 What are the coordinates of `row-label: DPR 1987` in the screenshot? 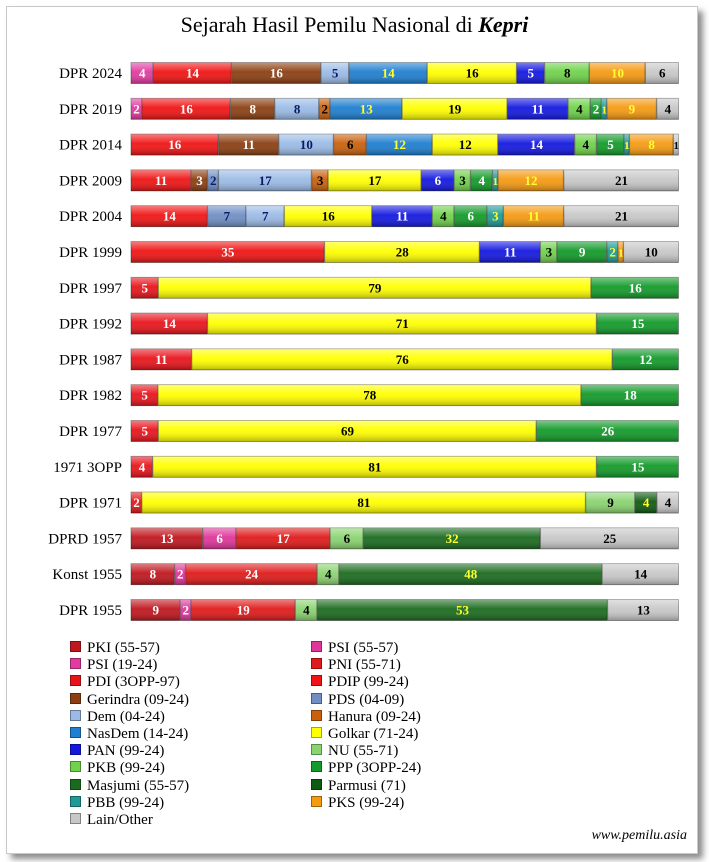 It's located at (90, 360).